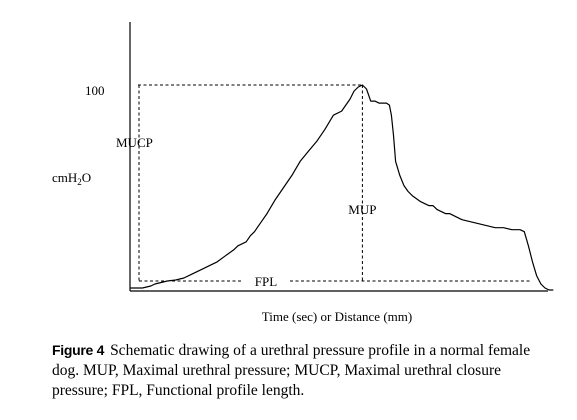  Describe the element at coordinates (134, 142) in the screenshot. I see `mucp-label: MUCP` at that location.